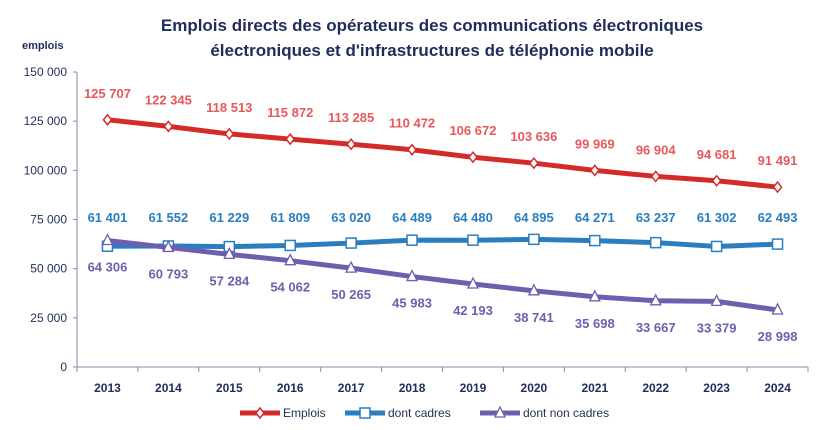  What do you see at coordinates (108, 217) in the screenshot?
I see `data-label: 61 401` at bounding box center [108, 217].